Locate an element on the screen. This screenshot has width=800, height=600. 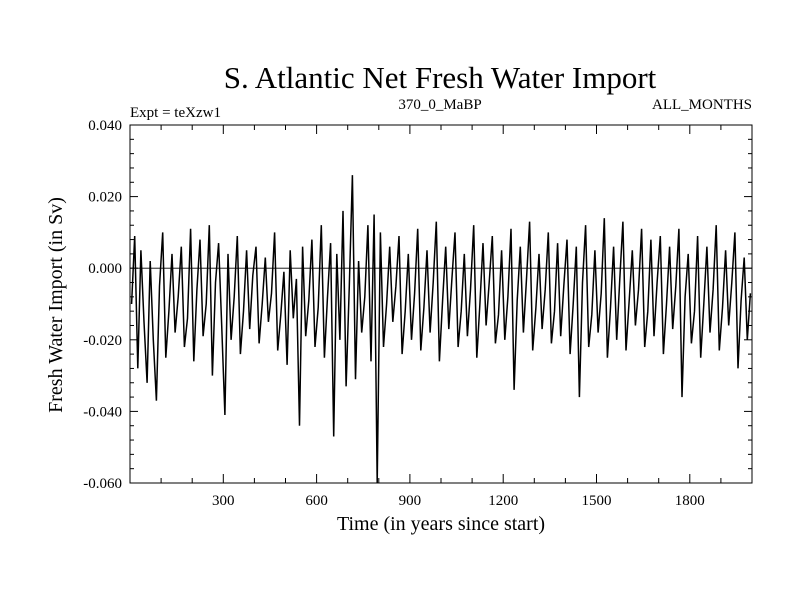
x-tick-label: 1200 is located at coordinates (503, 501).